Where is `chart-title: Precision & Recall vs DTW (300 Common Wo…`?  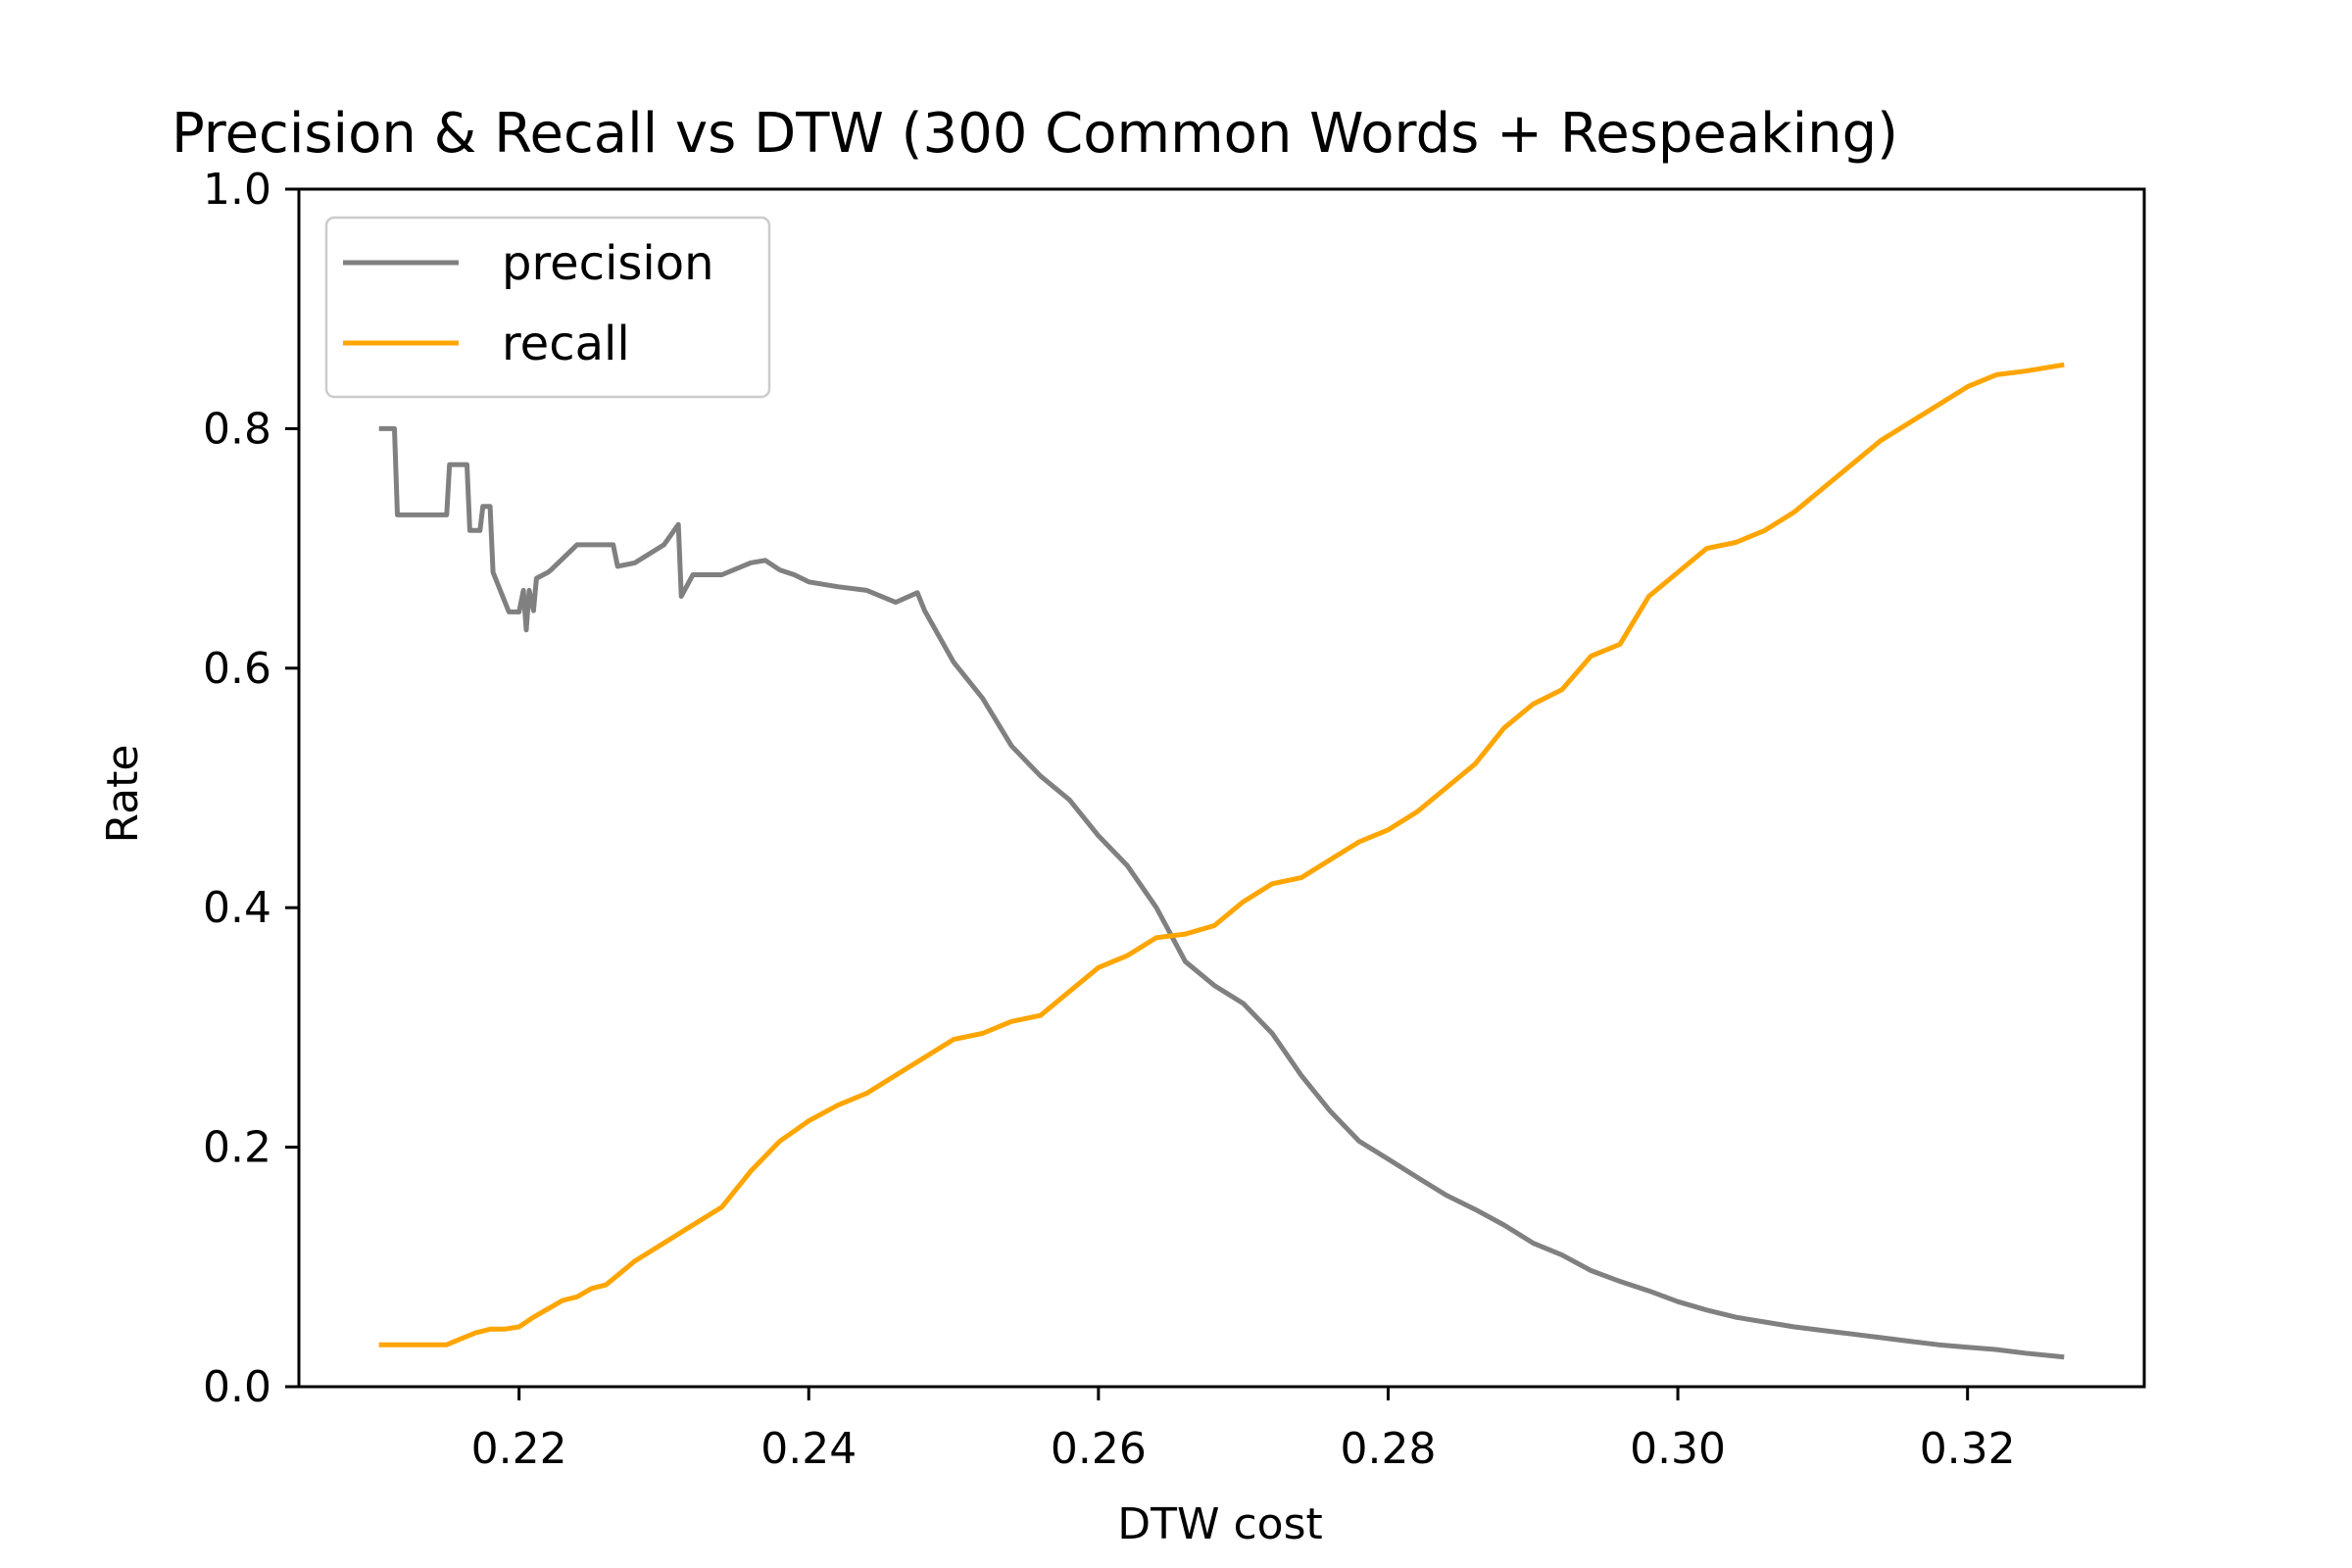
chart-title: Precision & Recall vs DTW (300 Common Wo… is located at coordinates (1035, 134).